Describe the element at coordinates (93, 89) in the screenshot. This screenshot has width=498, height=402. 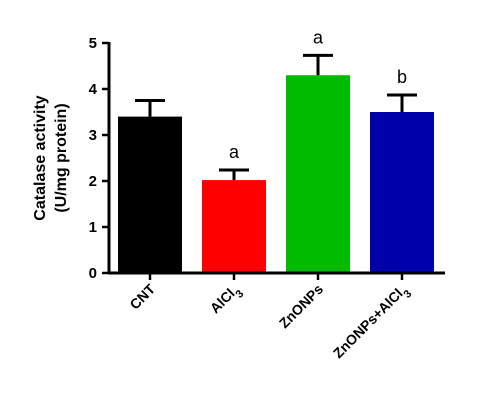
I see `y-tick-label: 4` at that location.